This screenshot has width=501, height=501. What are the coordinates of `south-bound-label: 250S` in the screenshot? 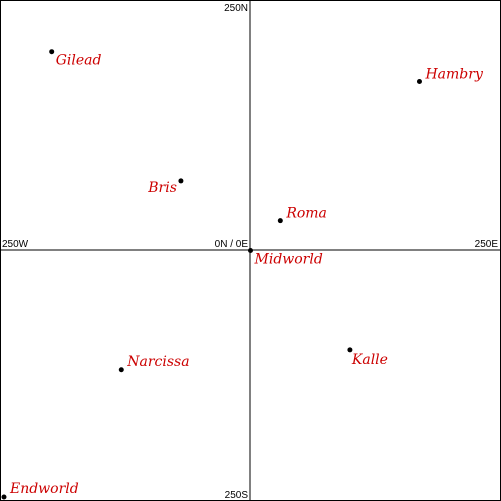 It's located at (237, 495).